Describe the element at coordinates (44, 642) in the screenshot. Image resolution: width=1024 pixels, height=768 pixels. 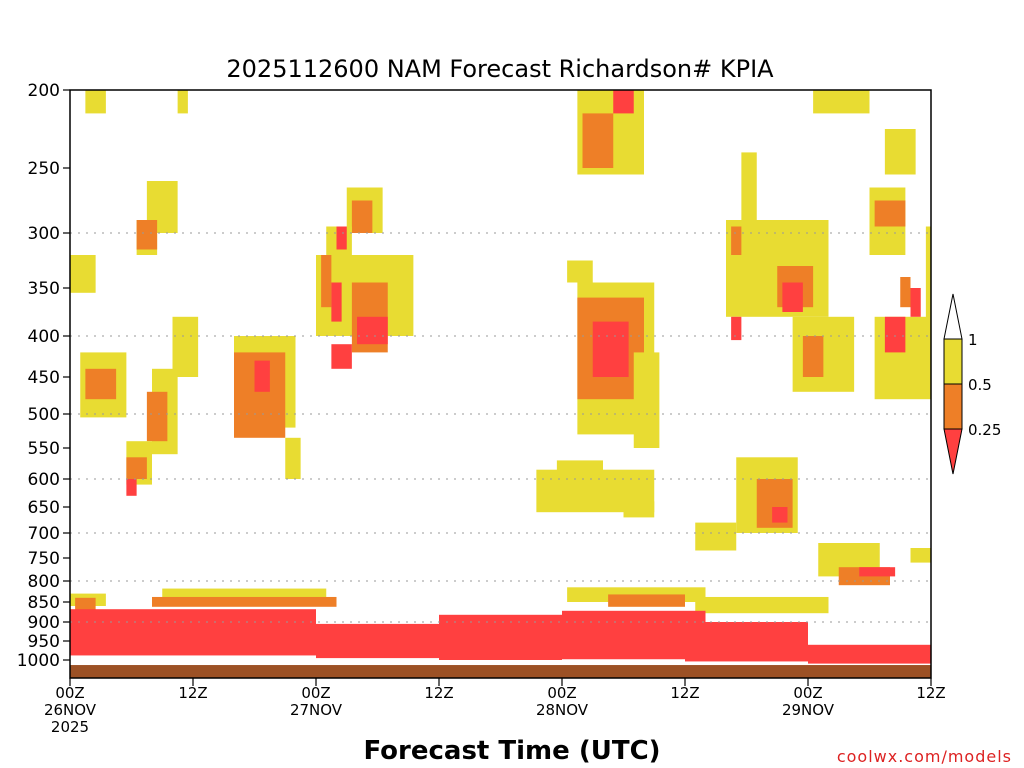
I see `y-tick-label-950: 950` at that location.